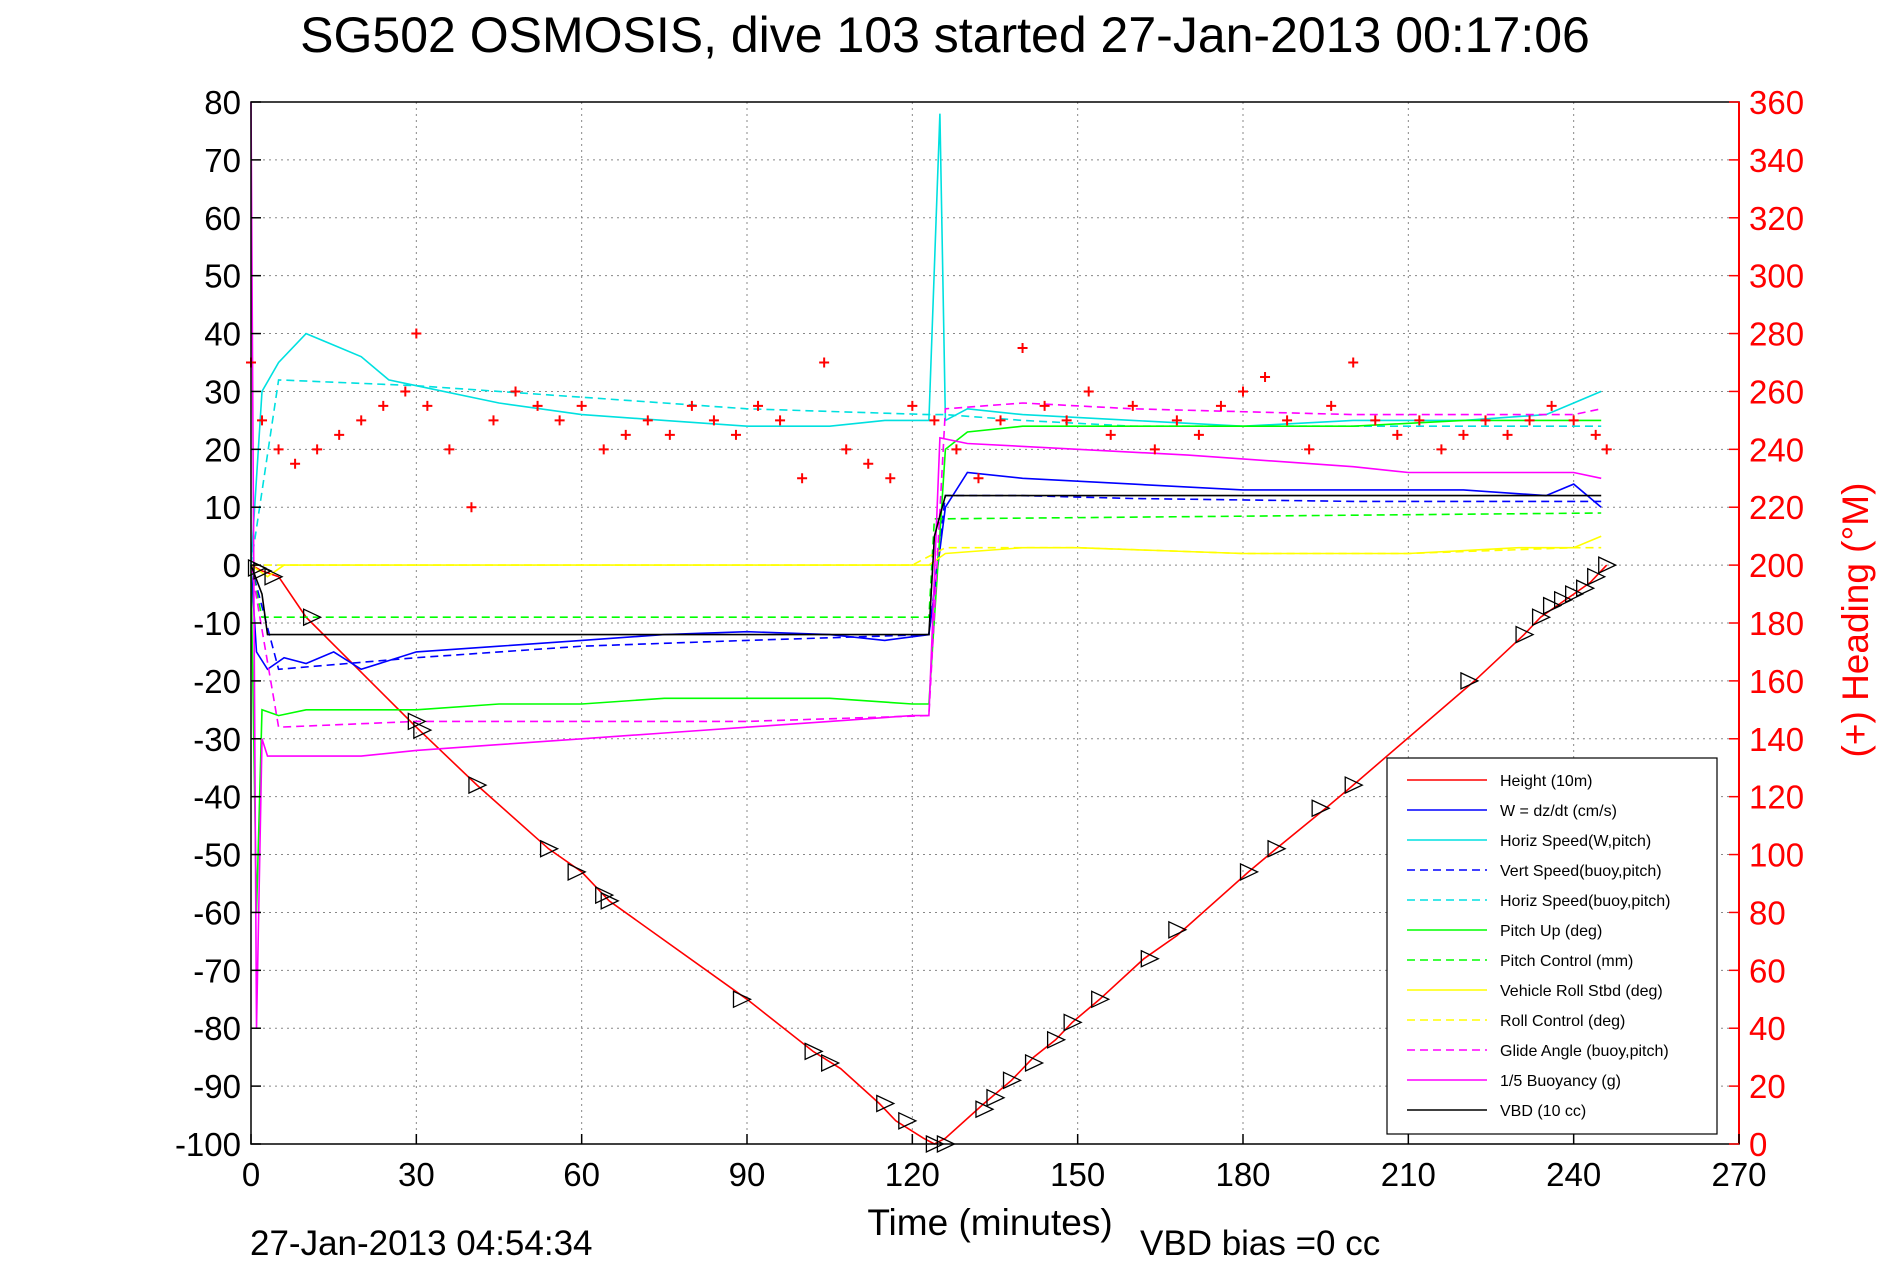 The height and width of the screenshot is (1262, 1891). I want to click on y-tick-label: -60, so click(217, 912).